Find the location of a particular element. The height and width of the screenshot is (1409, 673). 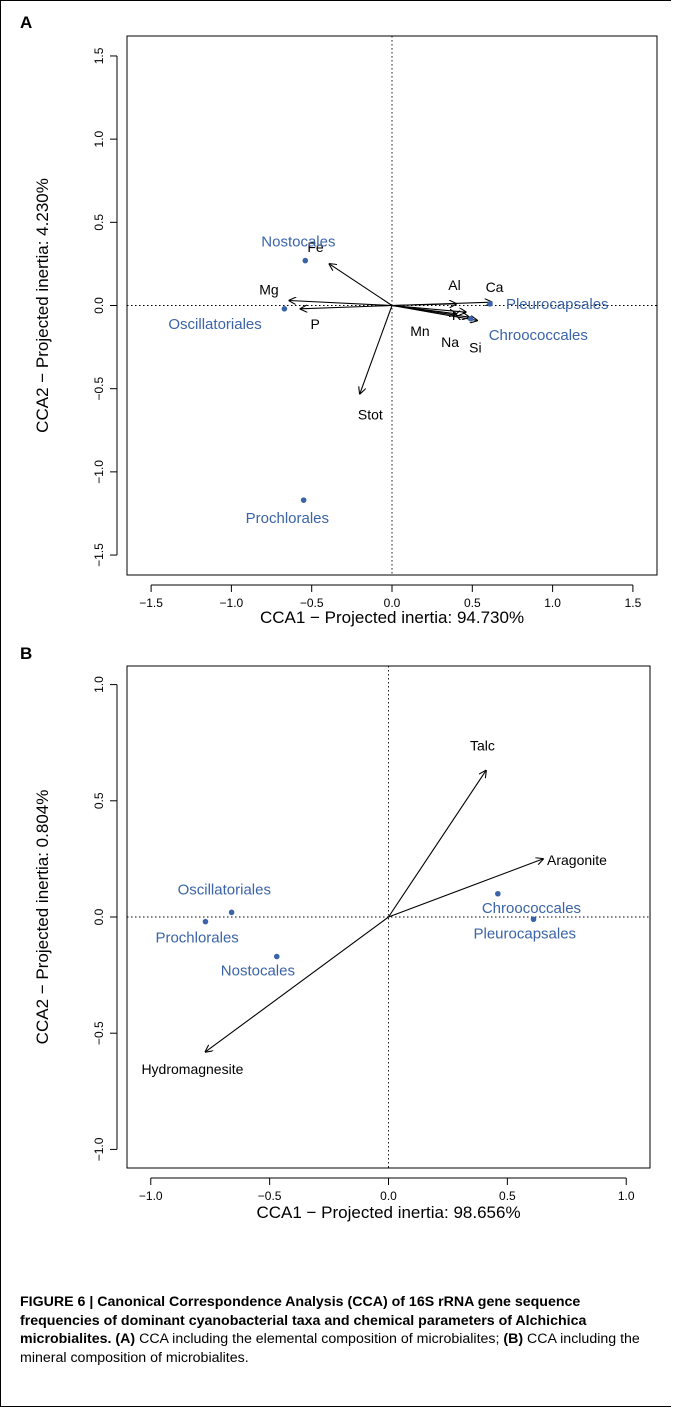

panel-b-point-label-prochlorales: Prochlorales is located at coordinates (196, 938).